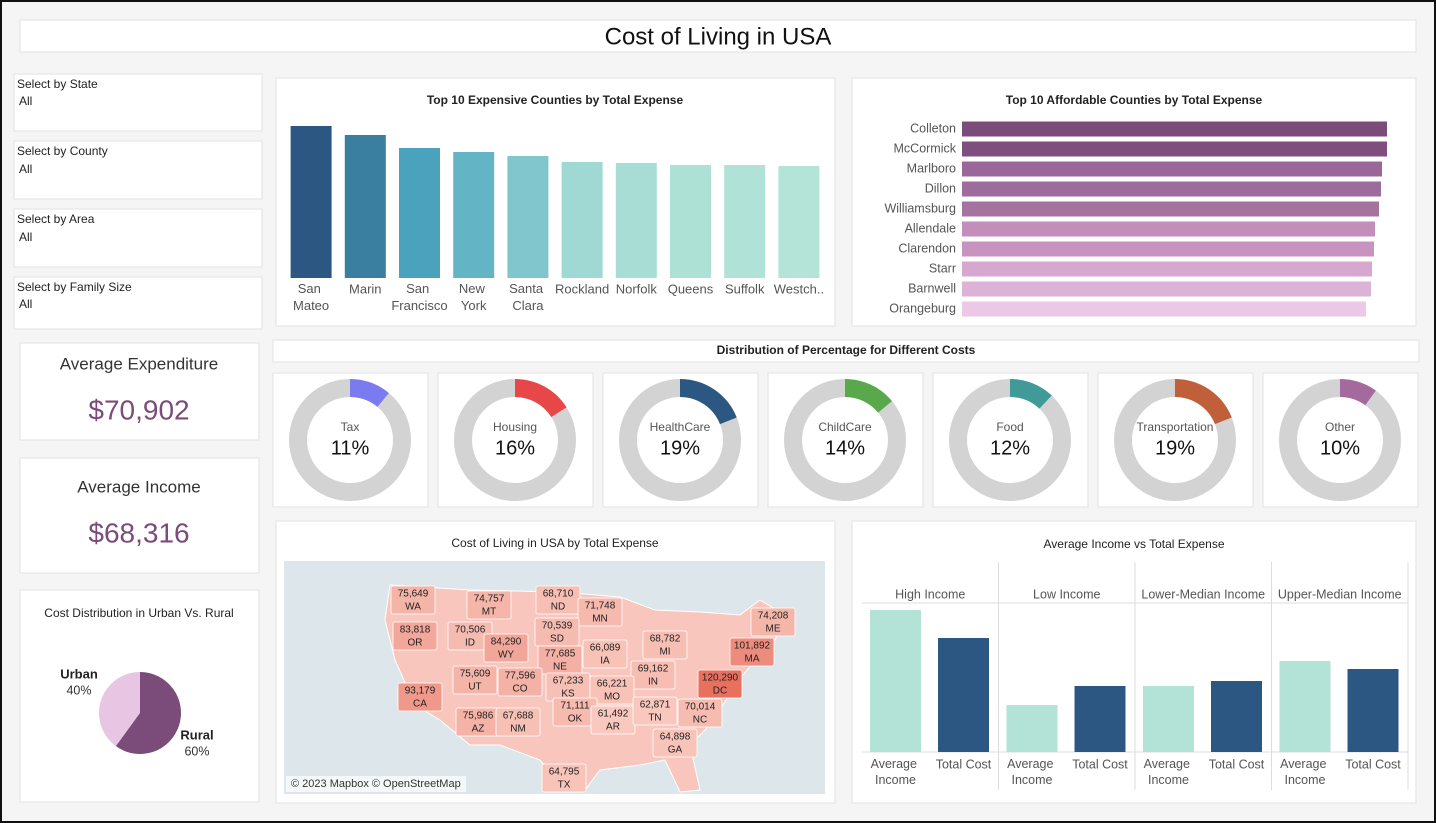 The width and height of the screenshot is (1436, 823). What do you see at coordinates (56, 219) in the screenshot?
I see `filter-label: Select by Area` at bounding box center [56, 219].